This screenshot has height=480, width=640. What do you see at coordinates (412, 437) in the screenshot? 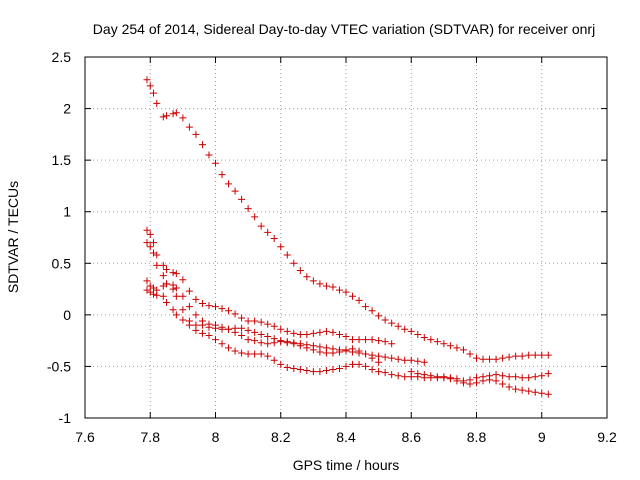
I see `x-tick-label: 8.6` at bounding box center [412, 437].